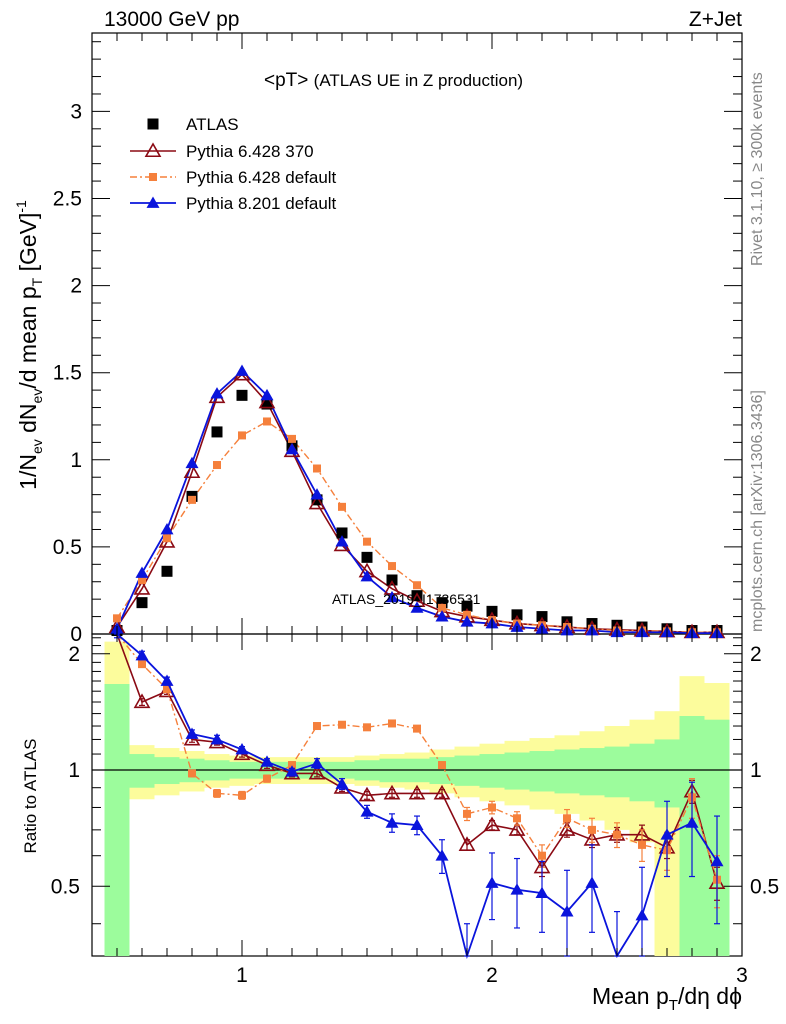  What do you see at coordinates (153, 177) in the screenshot?
I see `legend-marker-p6-default` at bounding box center [153, 177].